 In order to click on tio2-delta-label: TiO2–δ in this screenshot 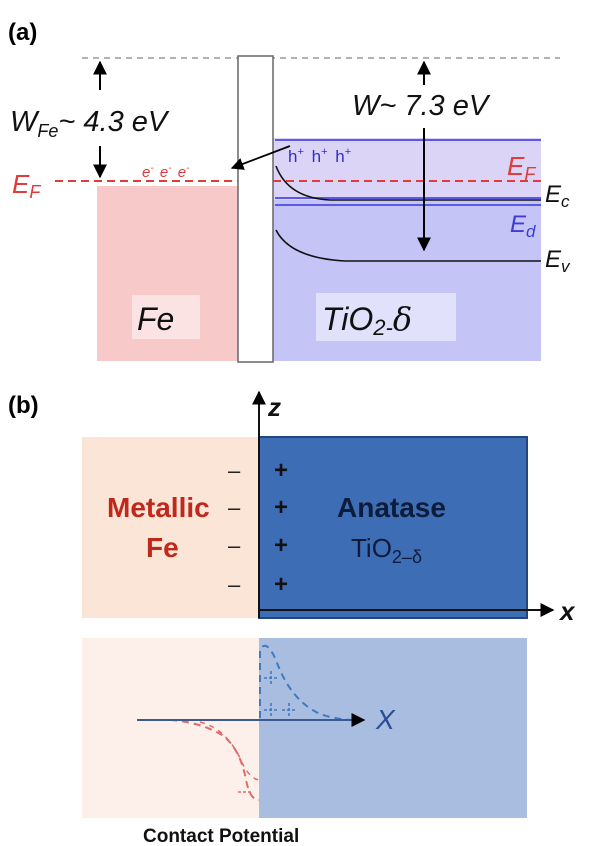, I will do `click(386, 550)`.